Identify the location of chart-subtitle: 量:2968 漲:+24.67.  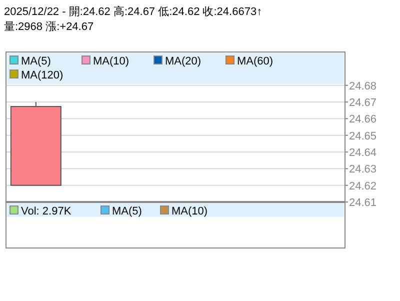
(49, 27).